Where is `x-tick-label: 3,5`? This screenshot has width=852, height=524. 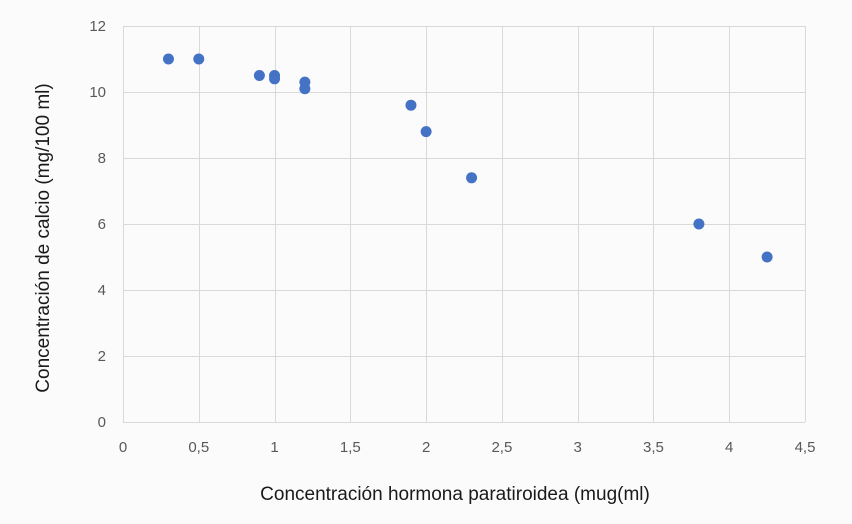 x-tick-label: 3,5 is located at coordinates (653, 447).